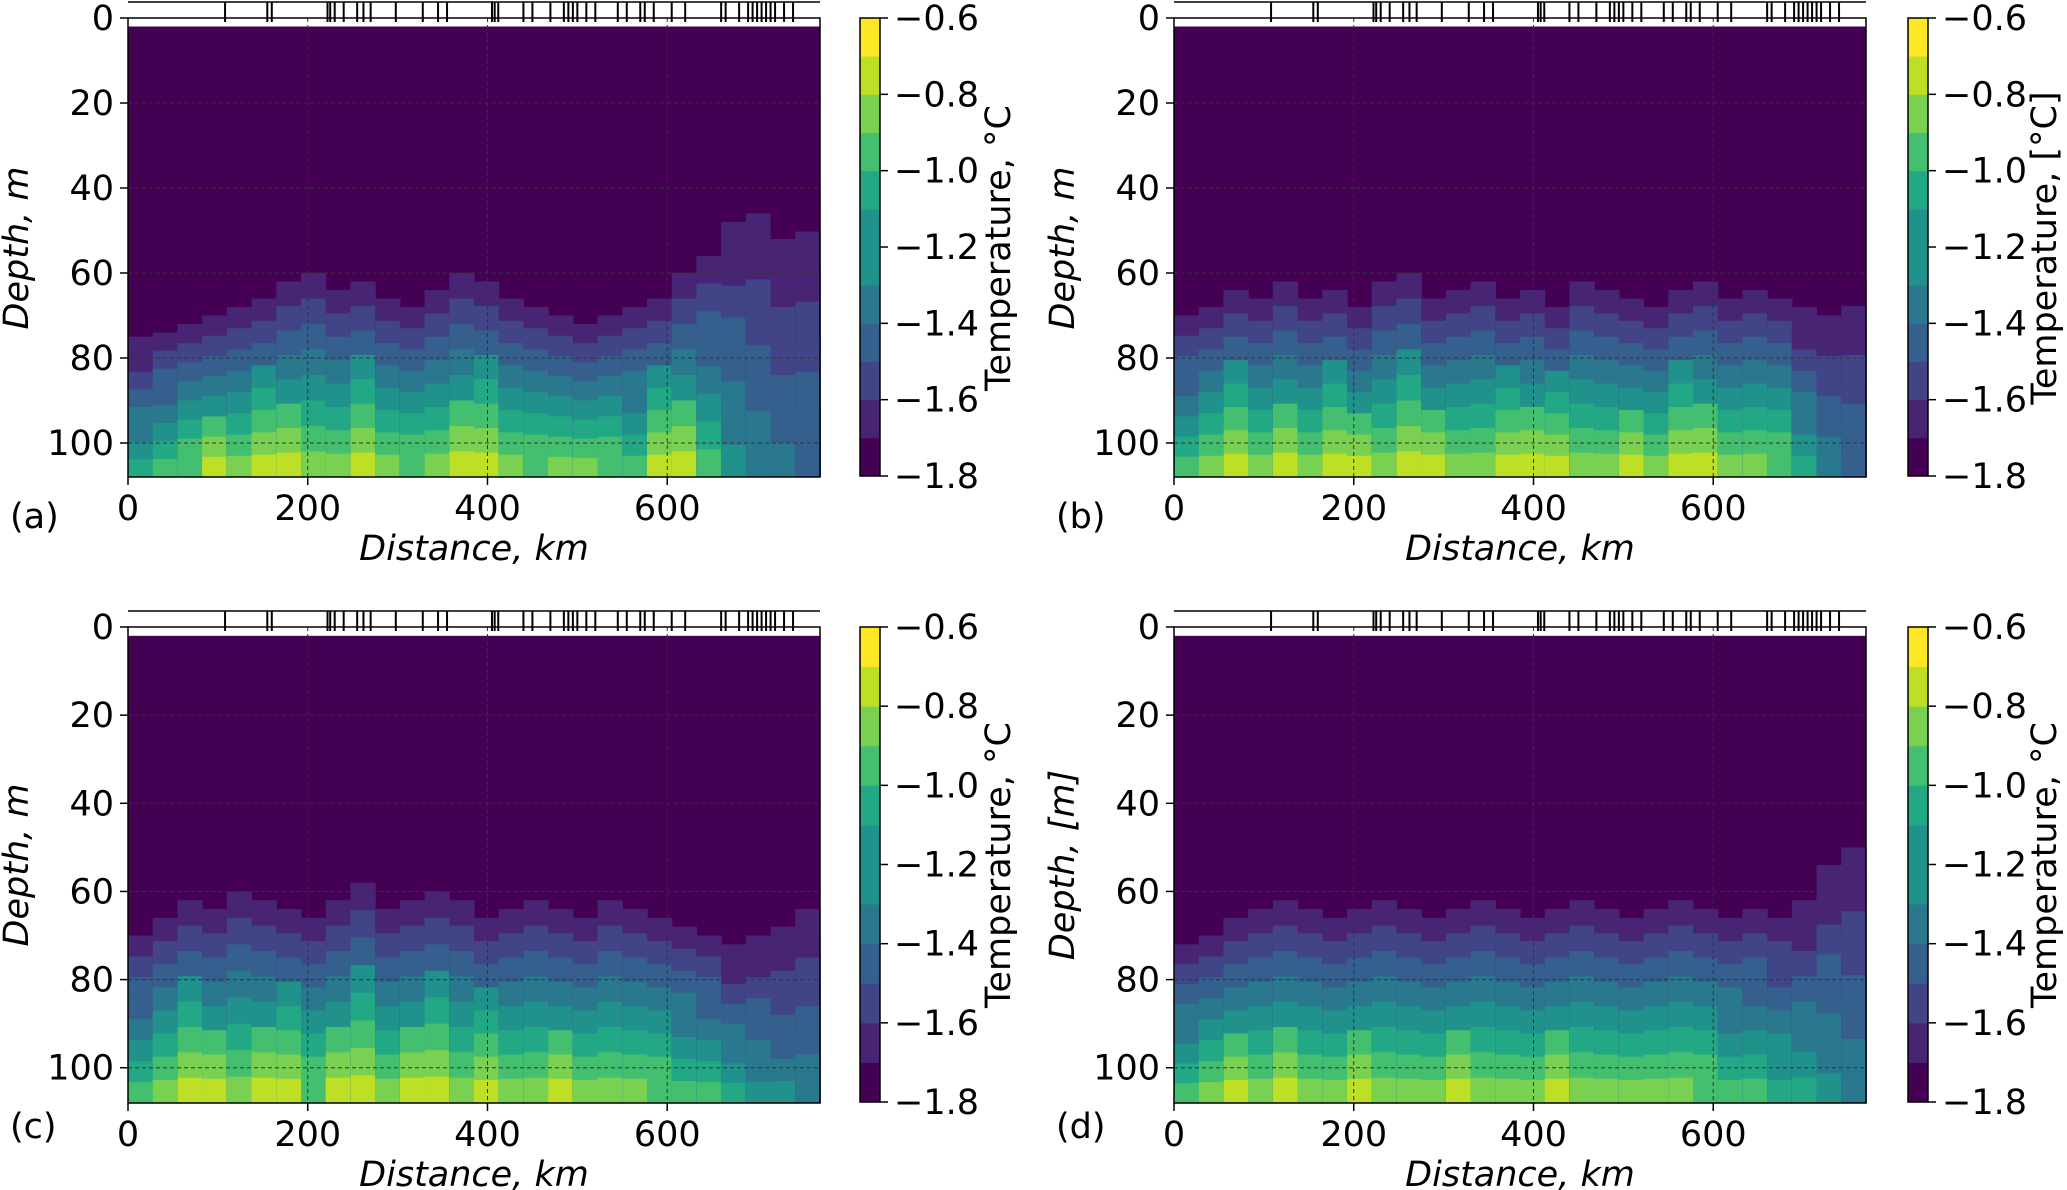 This screenshot has width=2067, height=1190. Describe the element at coordinates (936, 95) in the screenshot. I see `colorbar-tick-label: −0.8` at that location.